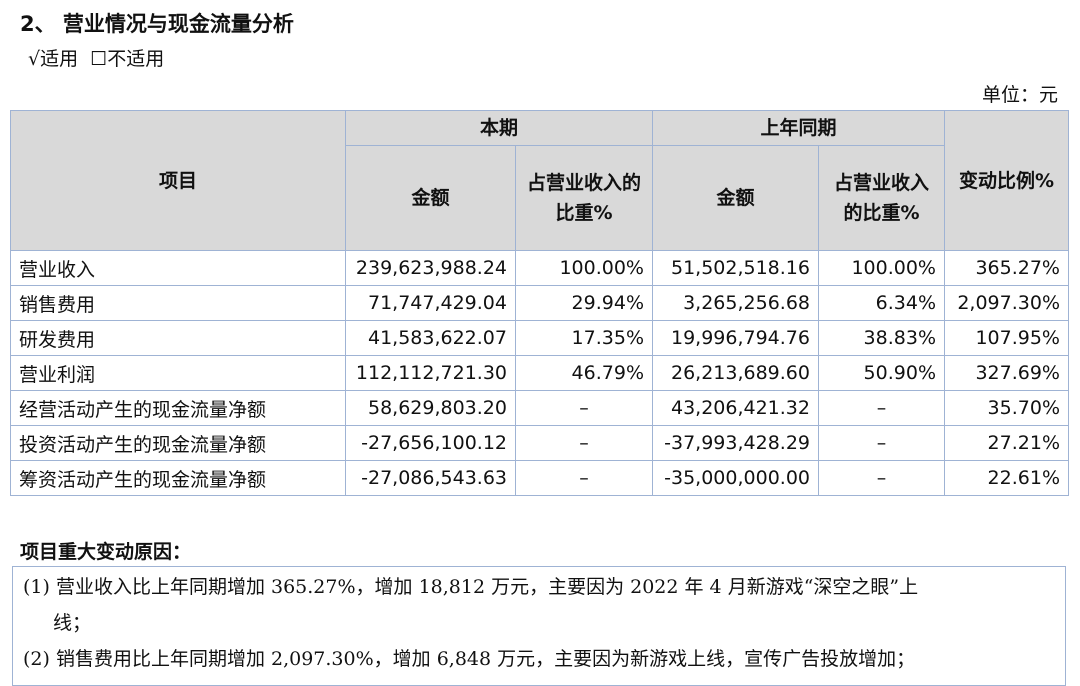 The width and height of the screenshot is (1080, 686). I want to click on header-amount-current: 金额, so click(430, 198).